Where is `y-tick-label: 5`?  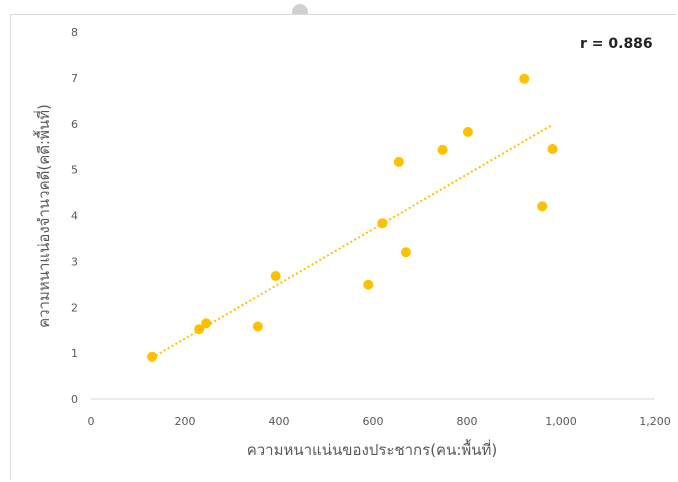
y-tick-label: 5 is located at coordinates (74, 170).